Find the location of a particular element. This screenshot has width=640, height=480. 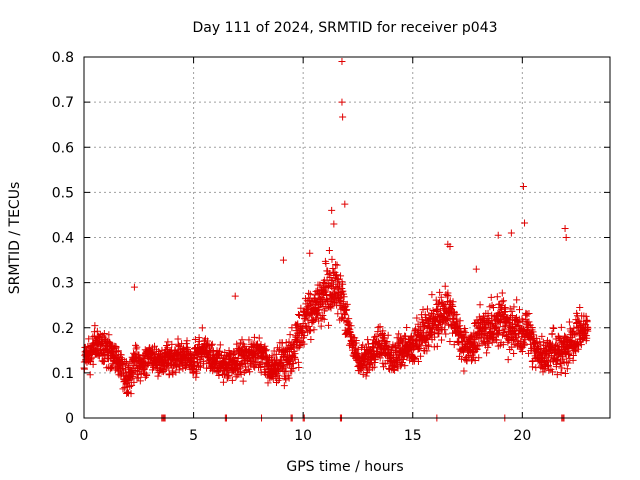

y-tick-label: 0.3 is located at coordinates (63, 284).